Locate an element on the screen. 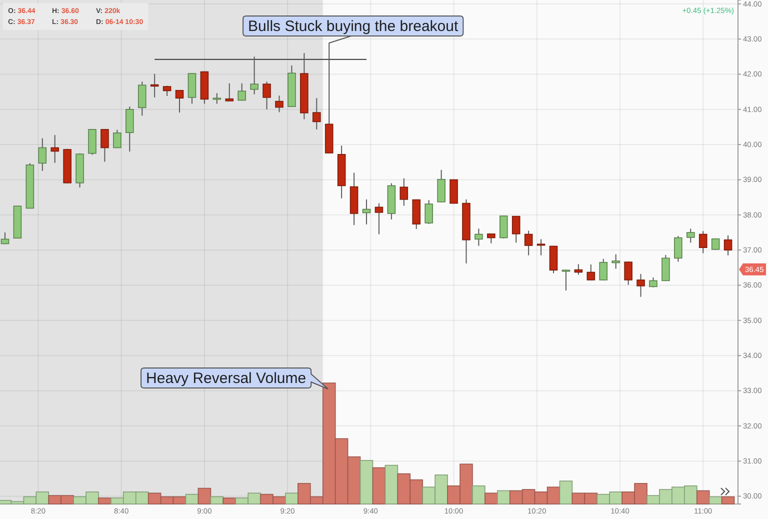 This screenshot has height=519, width=768. annotation: Heavy Reversal Volume is located at coordinates (226, 378).